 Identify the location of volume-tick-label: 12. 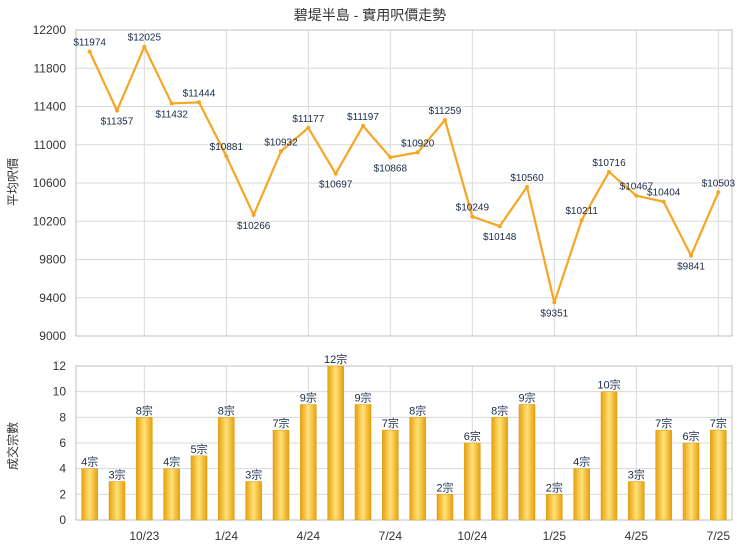
(60, 366).